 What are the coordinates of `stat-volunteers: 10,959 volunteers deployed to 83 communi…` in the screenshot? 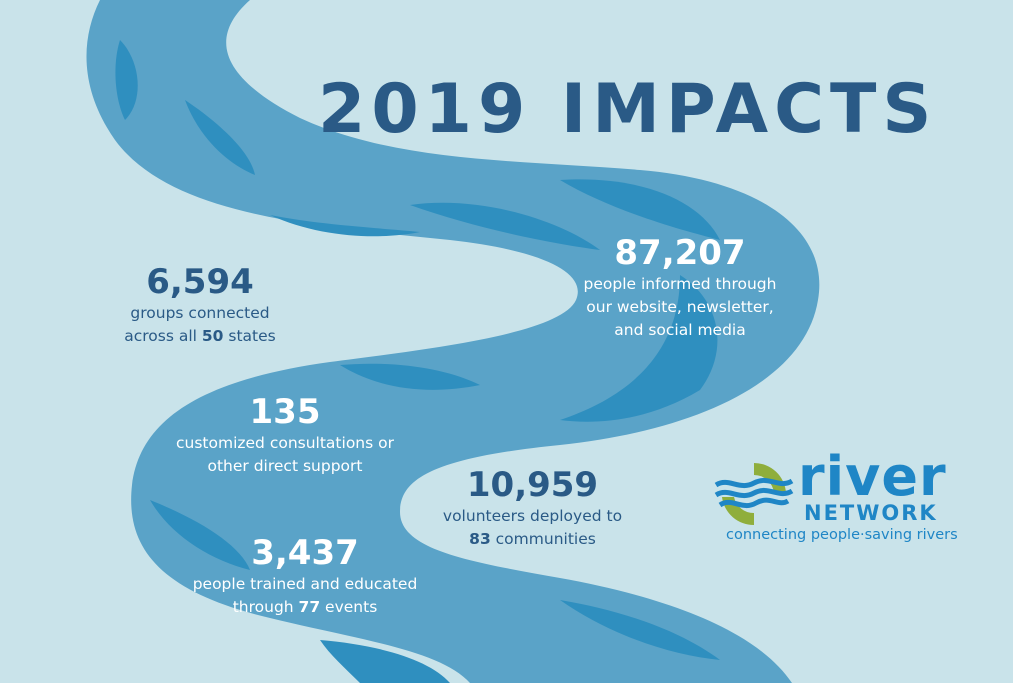 It's located at (532, 508).